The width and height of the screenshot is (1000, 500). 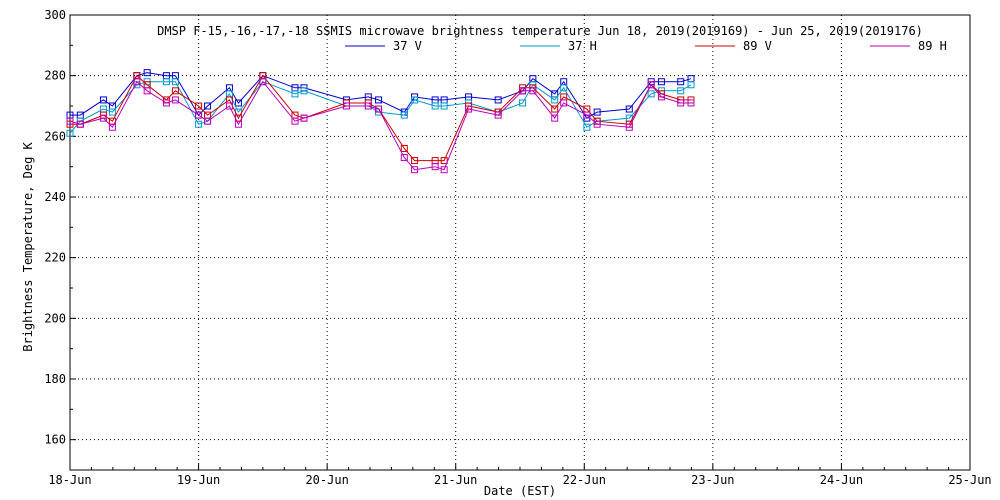 What do you see at coordinates (582, 46) in the screenshot?
I see `legend-label: 37 H` at bounding box center [582, 46].